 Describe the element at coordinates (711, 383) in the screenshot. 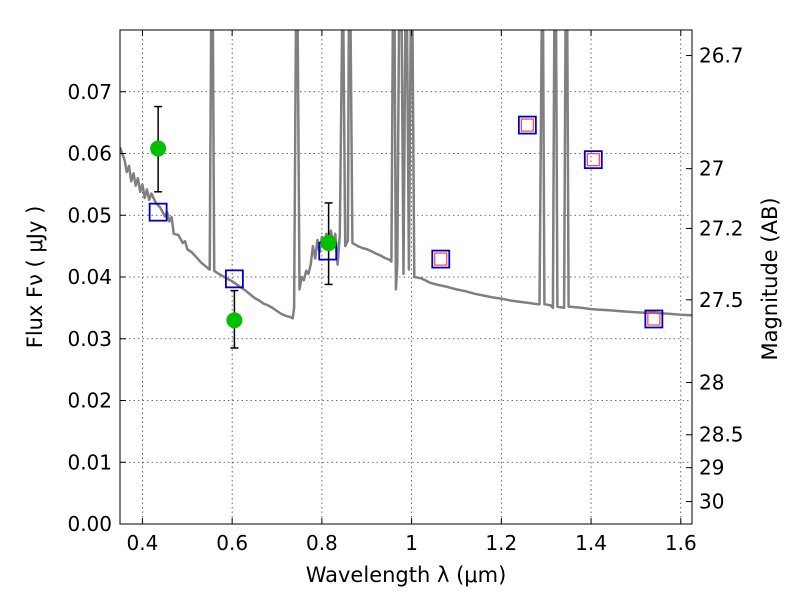

I see `right-tick-label: 28` at that location.